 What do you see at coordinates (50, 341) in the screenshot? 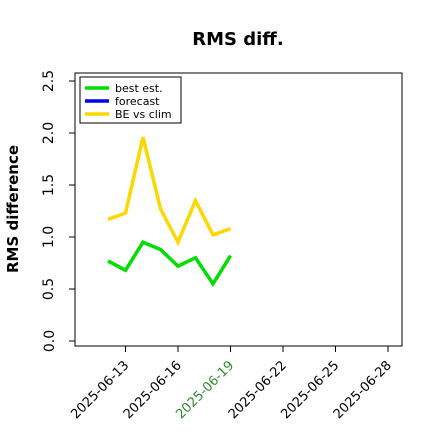
I see `y-tick-label: 0.0` at bounding box center [50, 341].